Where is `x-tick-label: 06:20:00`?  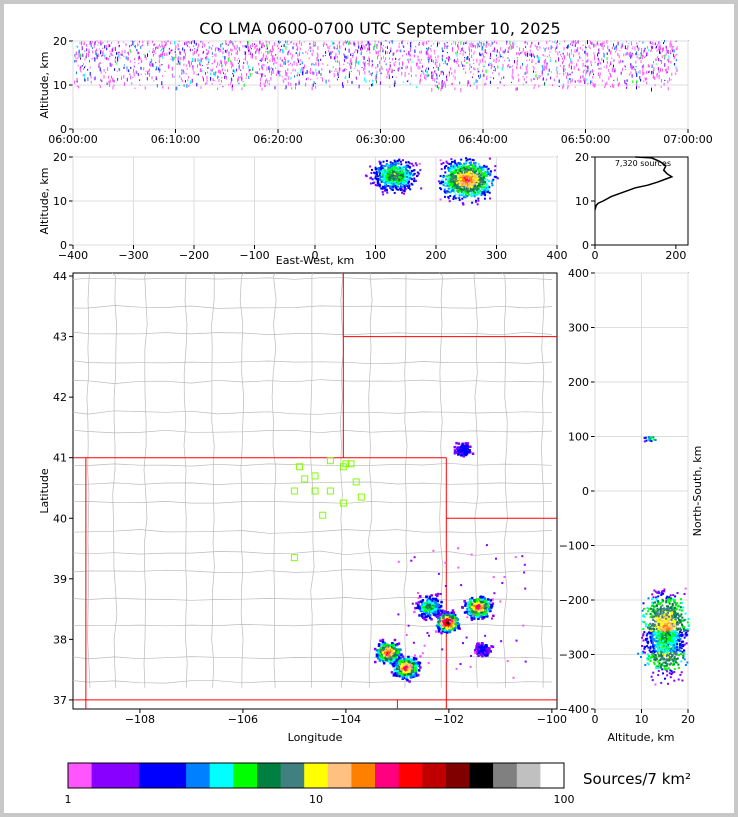 x-tick-label: 06:20:00 is located at coordinates (277, 139).